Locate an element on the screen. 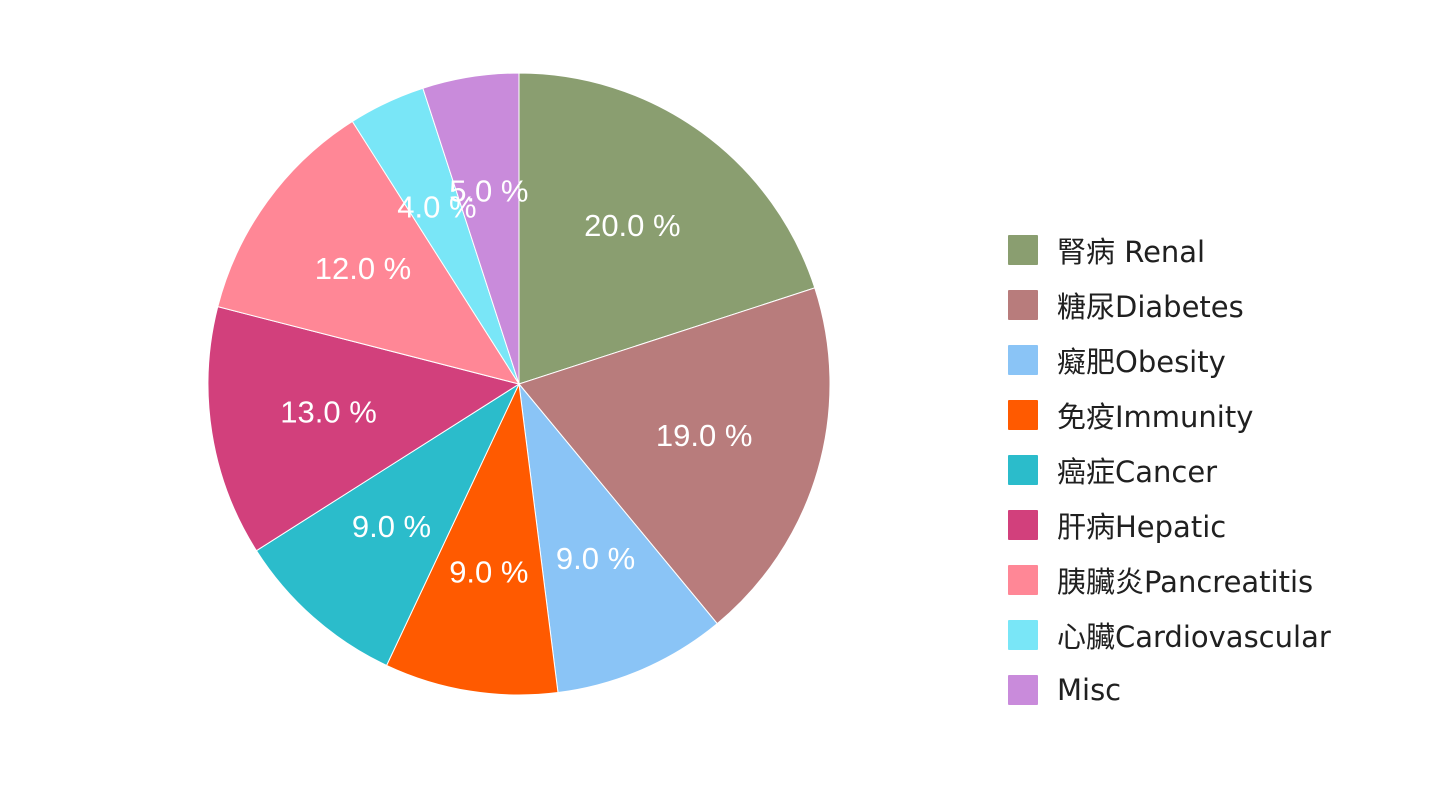  pie-slice-label-2: 9.0 % is located at coordinates (595, 558).